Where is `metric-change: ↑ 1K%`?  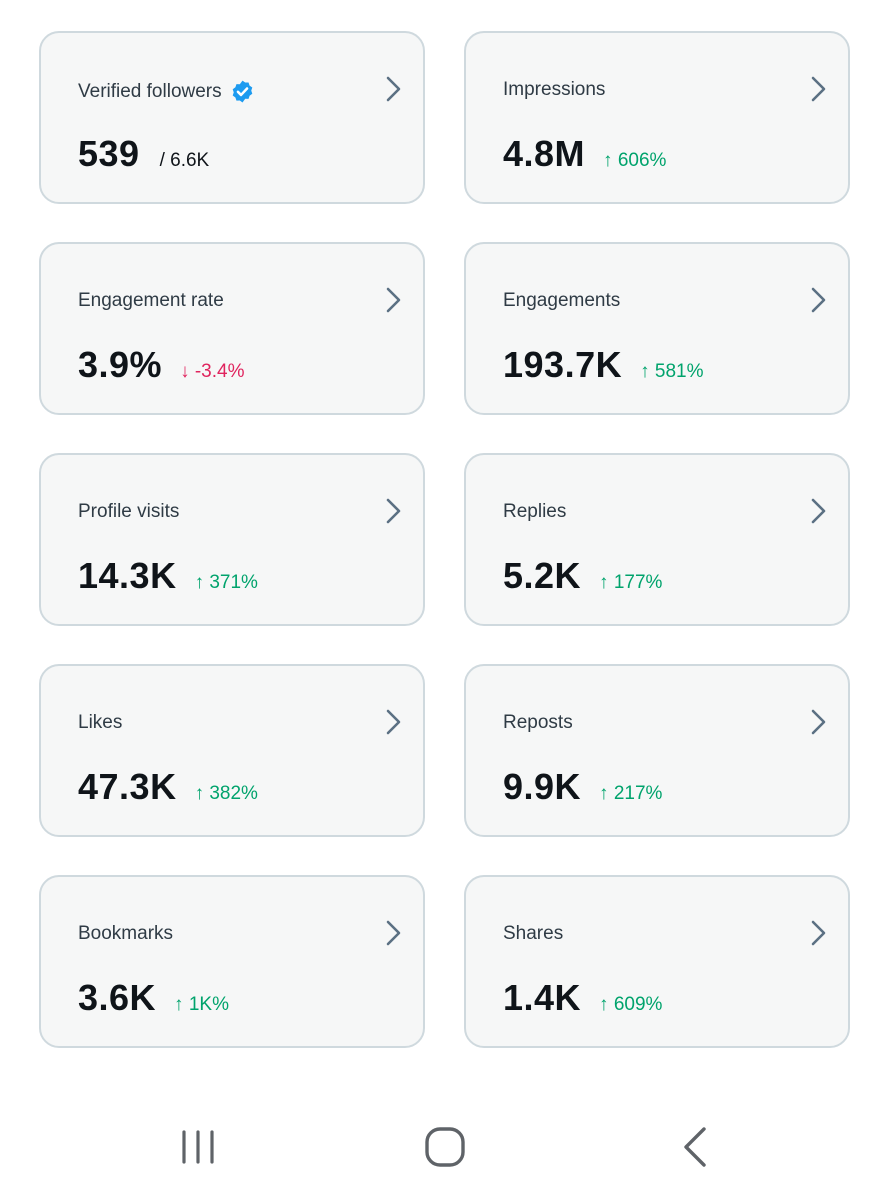 metric-change: ↑ 1K% is located at coordinates (201, 1004).